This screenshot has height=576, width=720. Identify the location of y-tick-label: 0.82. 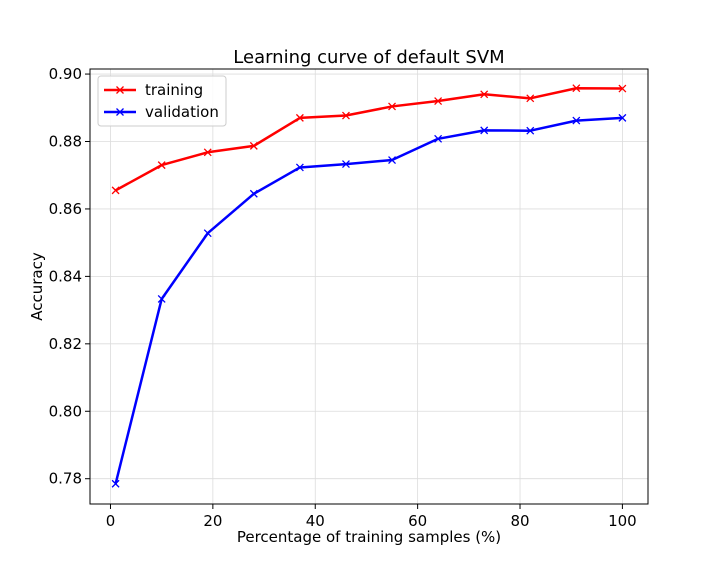
(65, 344).